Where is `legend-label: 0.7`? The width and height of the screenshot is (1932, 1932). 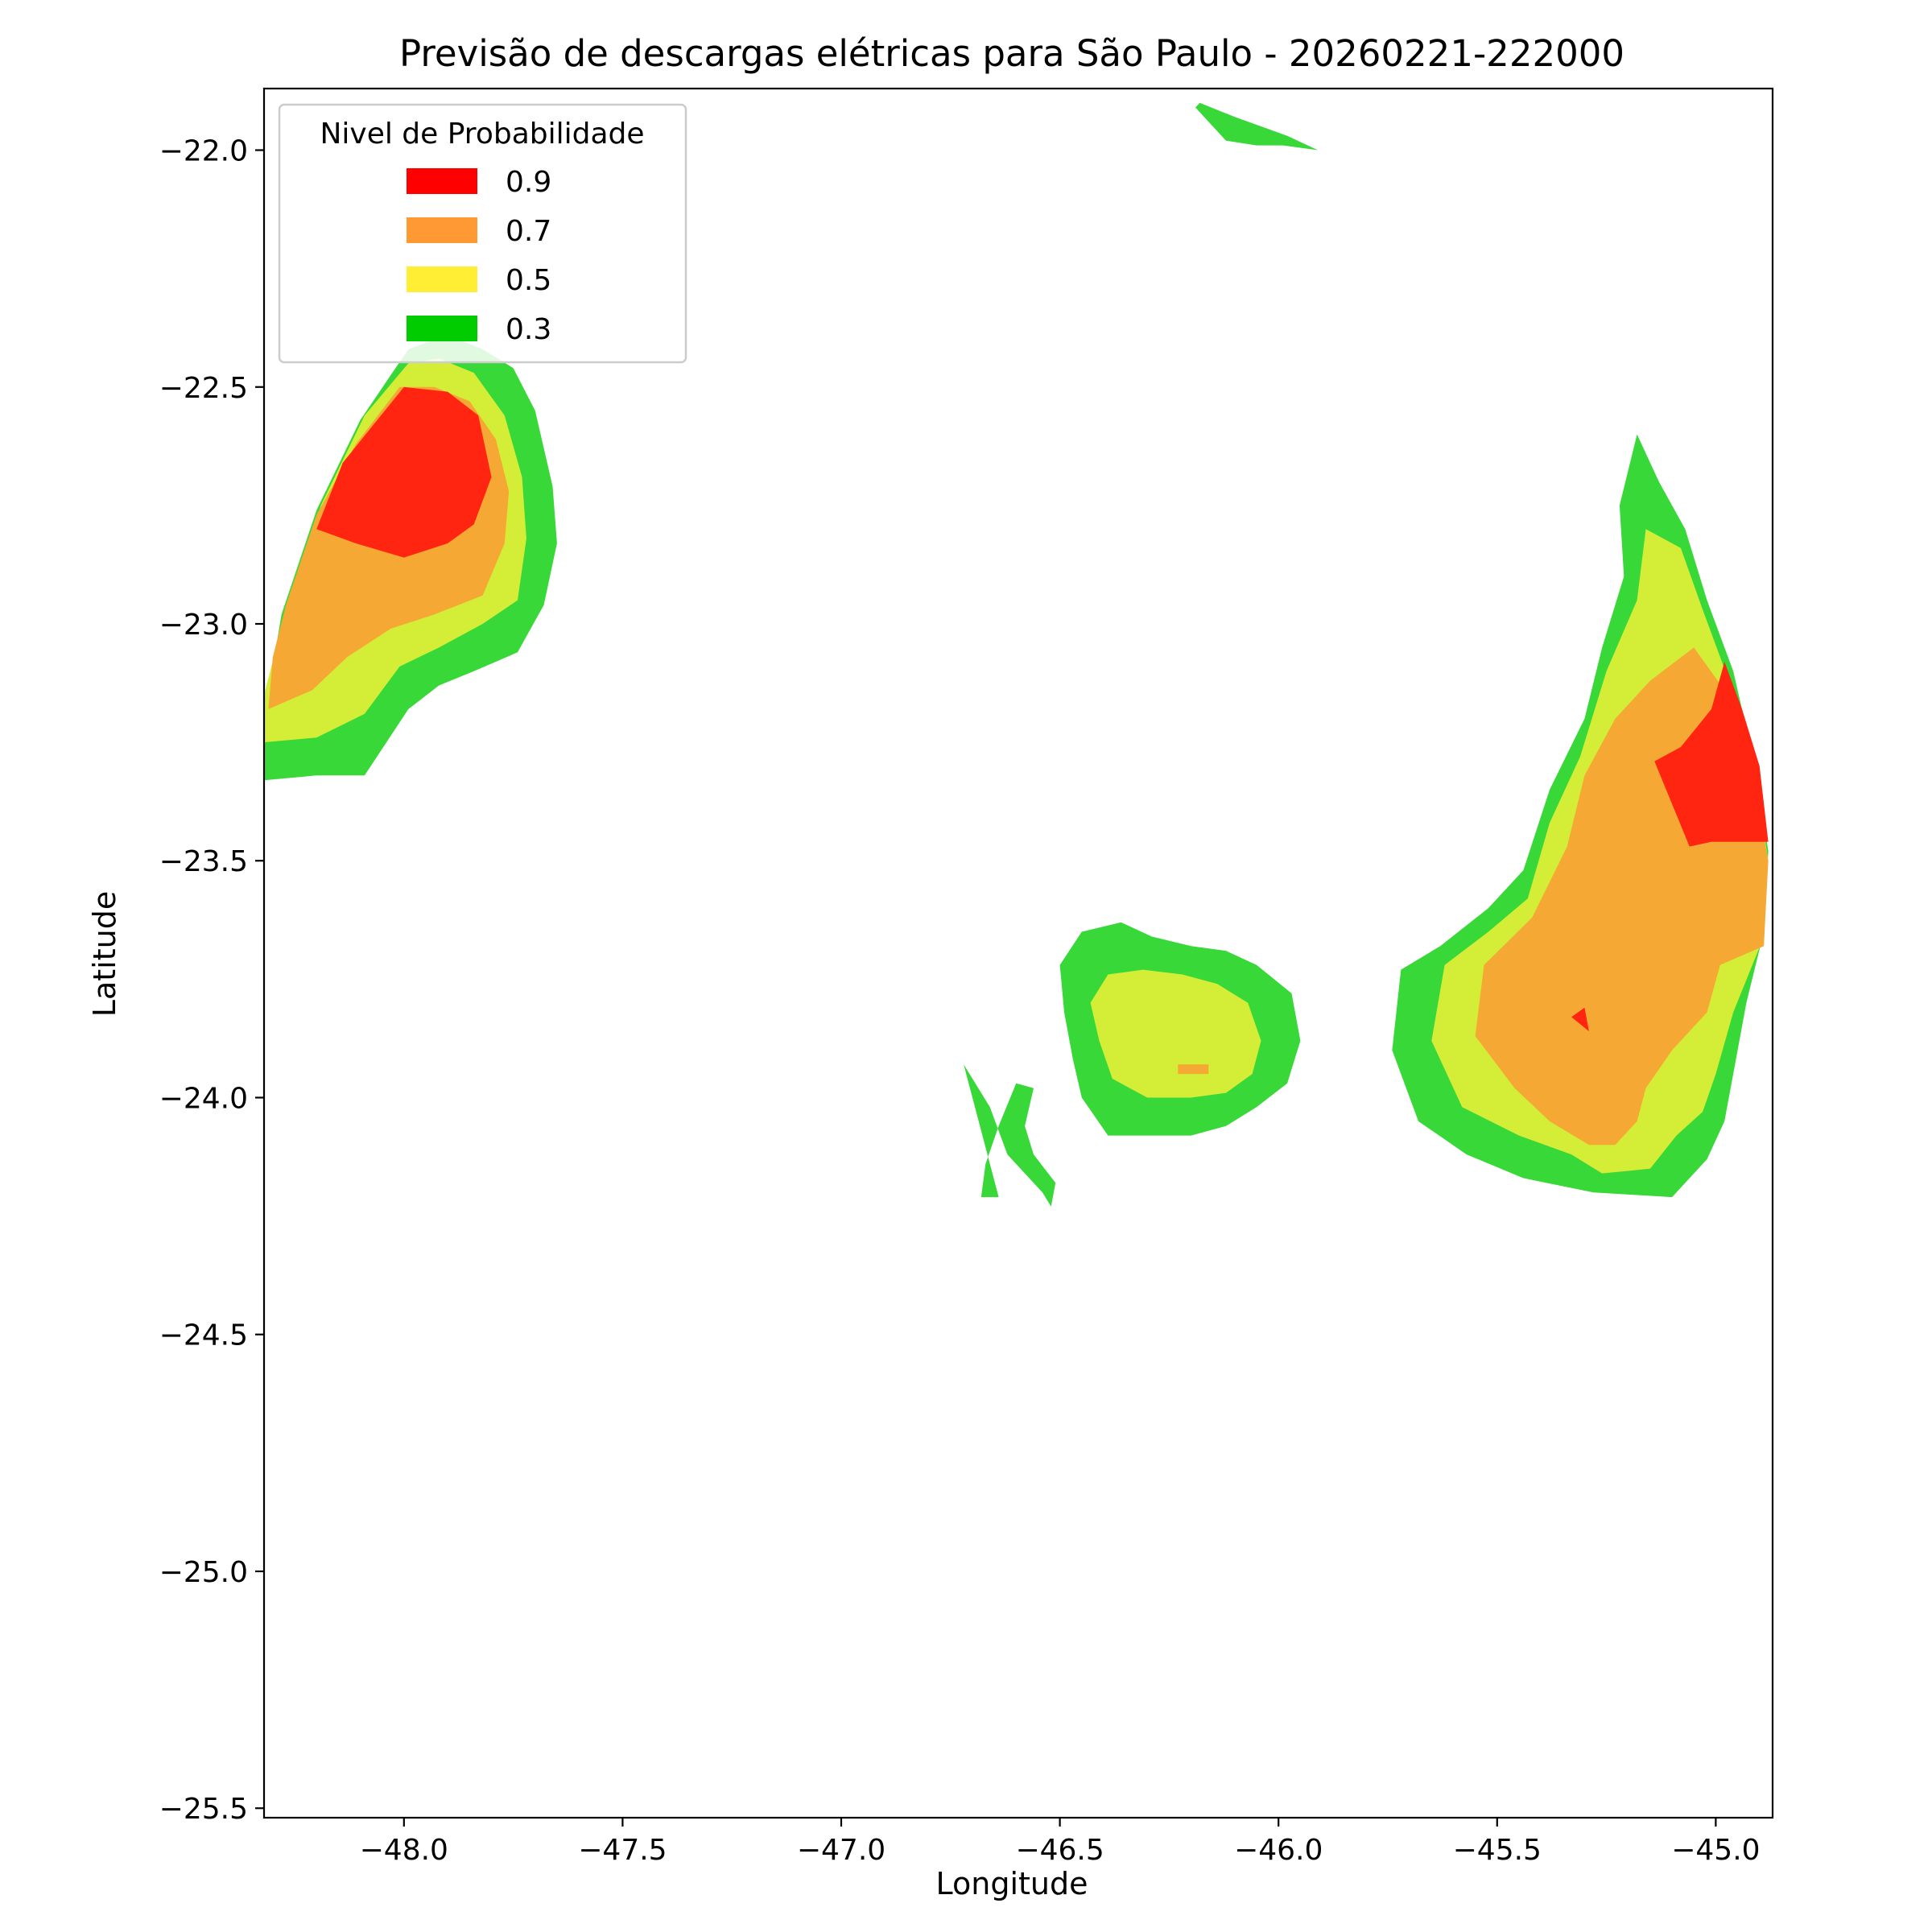 legend-label: 0.7 is located at coordinates (528, 231).